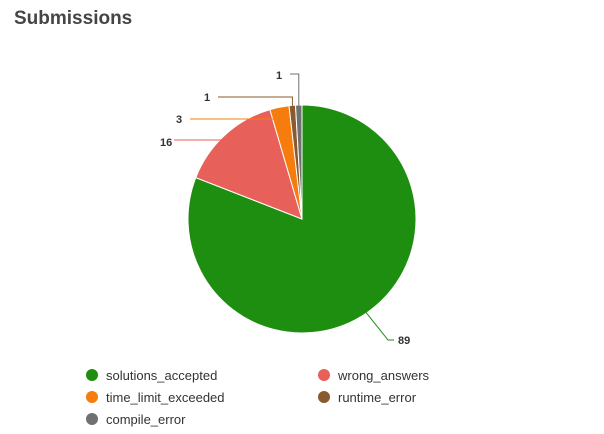  Describe the element at coordinates (179, 120) in the screenshot. I see `data-label-time-limit-exceeded: 3` at that location.